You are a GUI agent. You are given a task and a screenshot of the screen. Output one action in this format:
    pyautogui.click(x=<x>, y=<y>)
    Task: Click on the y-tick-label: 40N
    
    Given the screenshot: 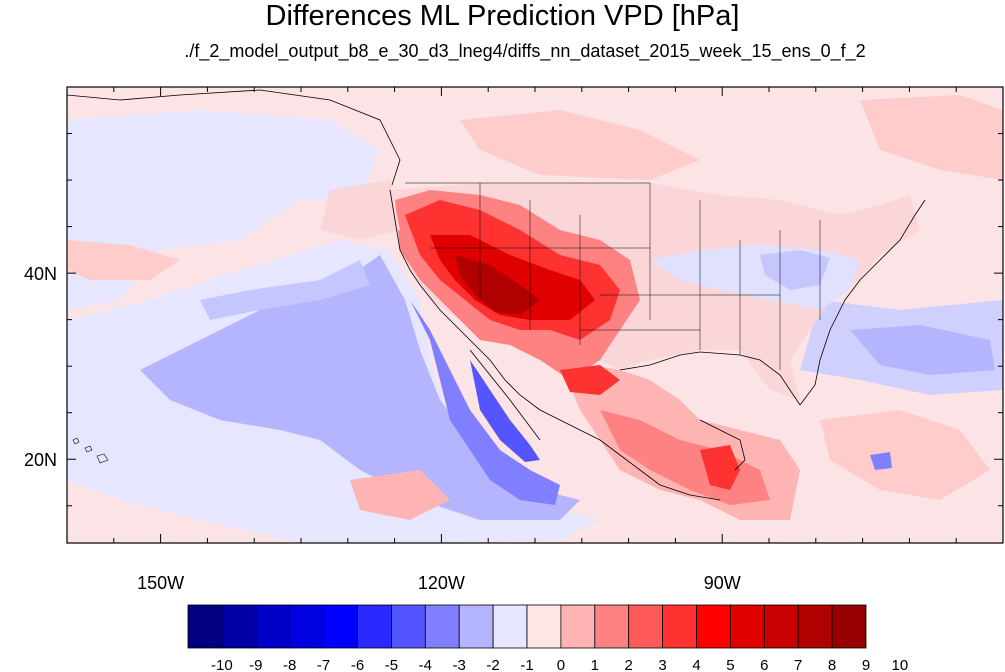 What is the action you would take?
    pyautogui.click(x=40, y=274)
    